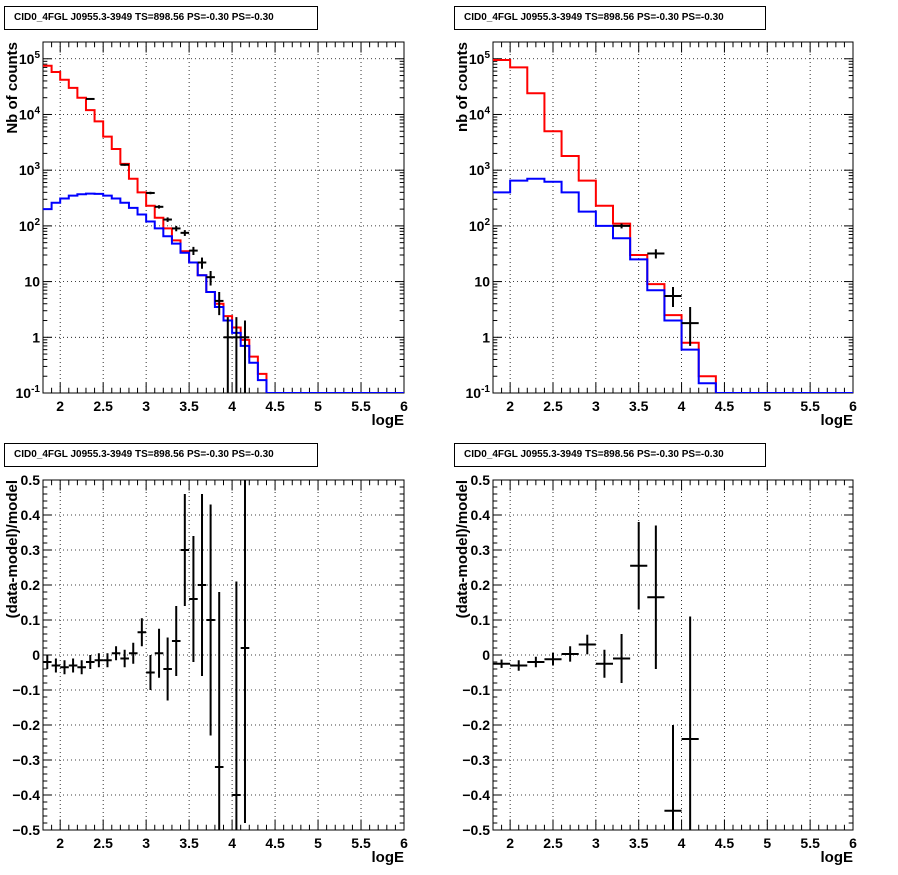 The width and height of the screenshot is (898, 875). I want to click on y-tick-label: 10², so click(480, 225).